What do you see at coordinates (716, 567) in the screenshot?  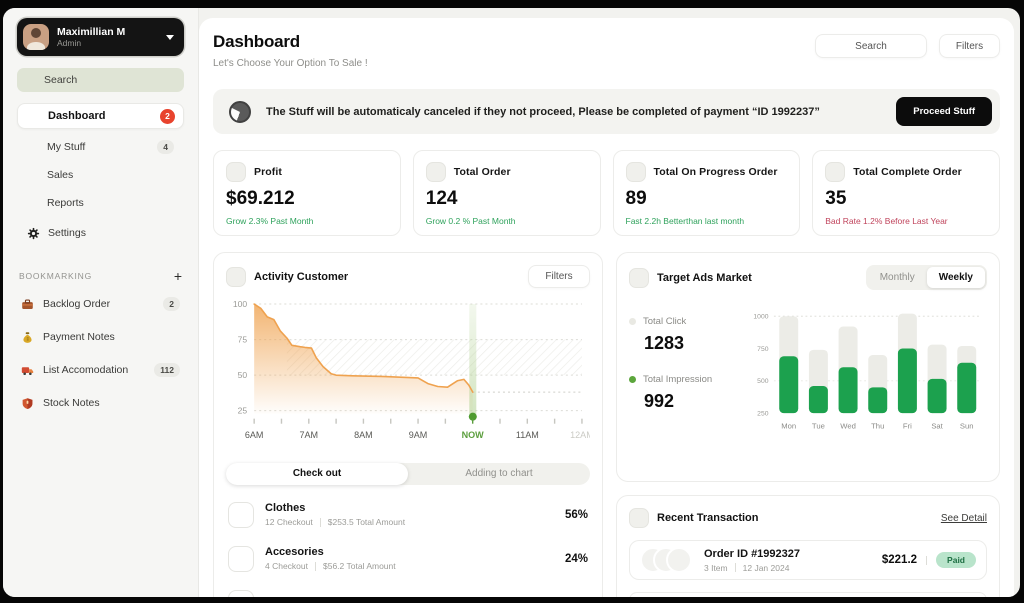 I see `order-items: 3 Item` at bounding box center [716, 567].